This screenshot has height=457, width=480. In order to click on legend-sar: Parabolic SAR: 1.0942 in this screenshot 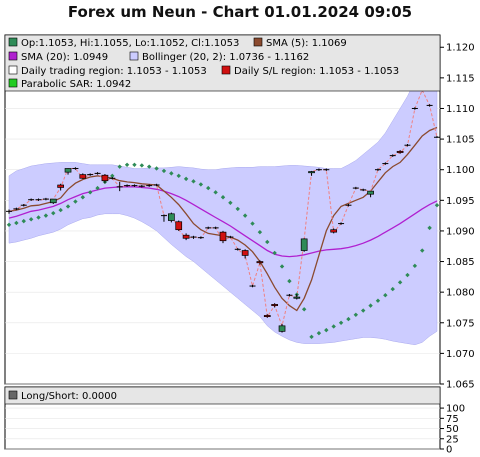, I will do `click(69, 84)`.